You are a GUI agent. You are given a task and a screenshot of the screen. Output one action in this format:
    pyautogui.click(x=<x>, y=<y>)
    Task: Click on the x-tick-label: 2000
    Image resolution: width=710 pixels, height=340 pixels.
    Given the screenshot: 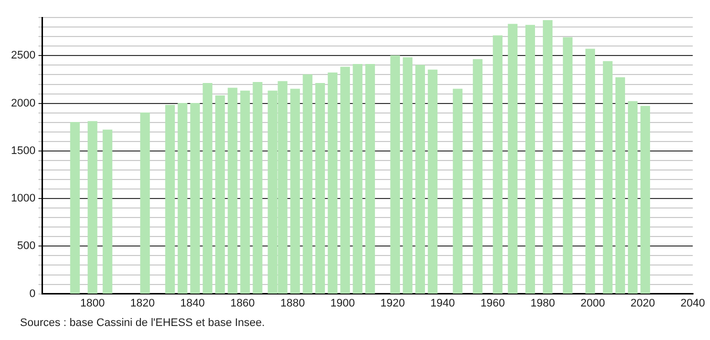 What is the action you would take?
    pyautogui.click(x=592, y=303)
    